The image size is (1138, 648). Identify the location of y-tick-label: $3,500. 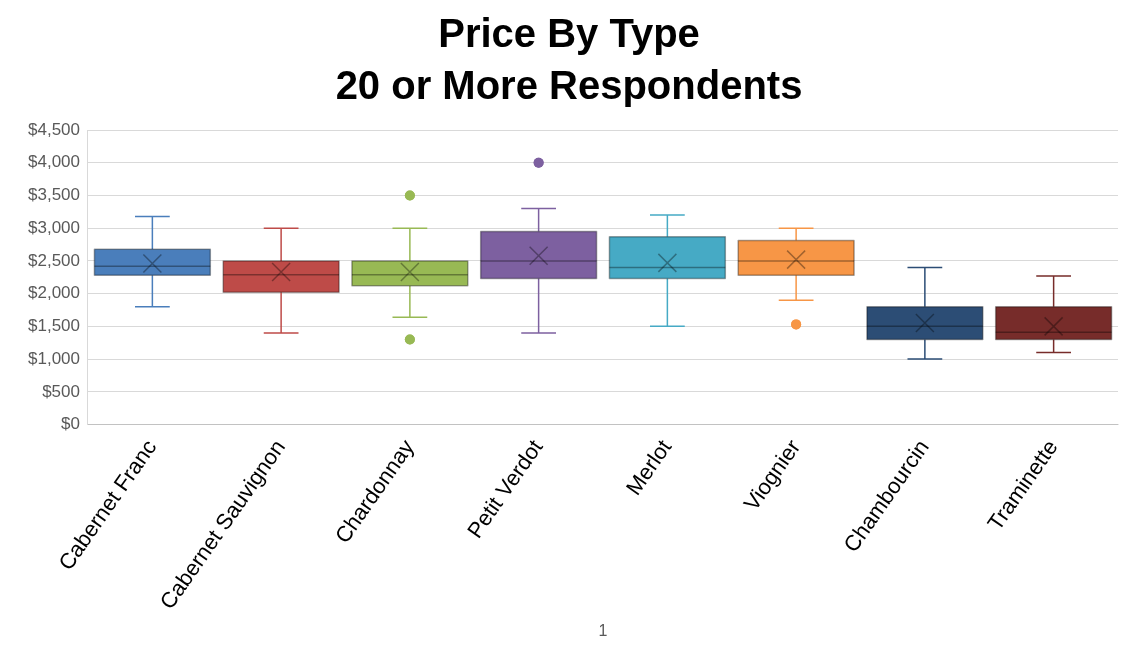
(54, 195).